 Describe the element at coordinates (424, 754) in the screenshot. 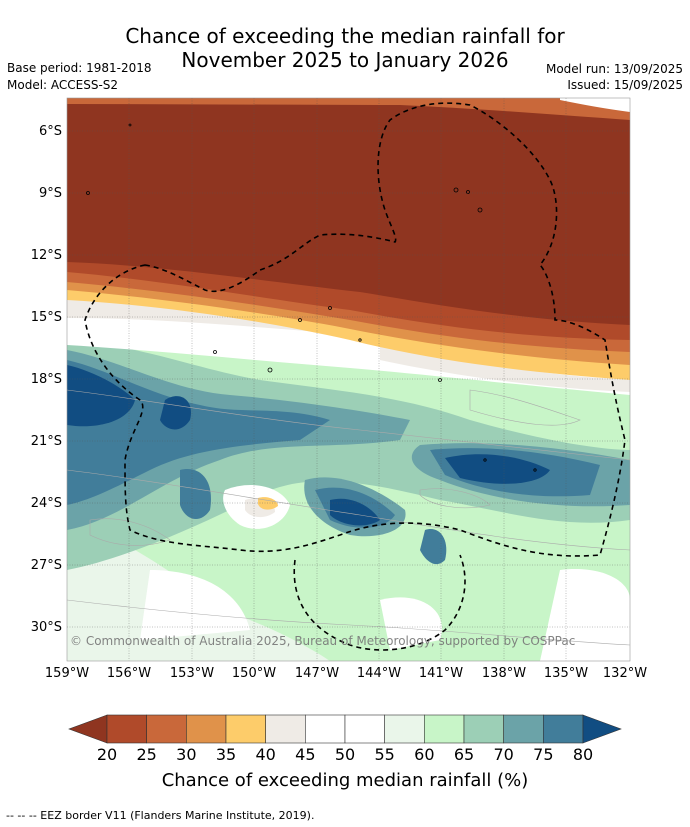

I see `colorbar-tick-label: 60` at that location.